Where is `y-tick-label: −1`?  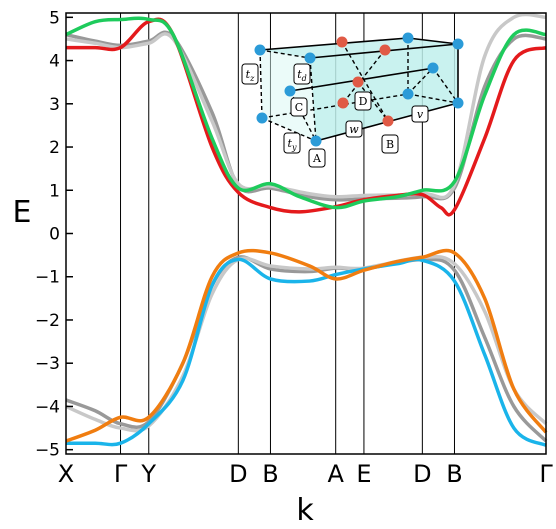 y-tick-label: −1 is located at coordinates (47, 278).